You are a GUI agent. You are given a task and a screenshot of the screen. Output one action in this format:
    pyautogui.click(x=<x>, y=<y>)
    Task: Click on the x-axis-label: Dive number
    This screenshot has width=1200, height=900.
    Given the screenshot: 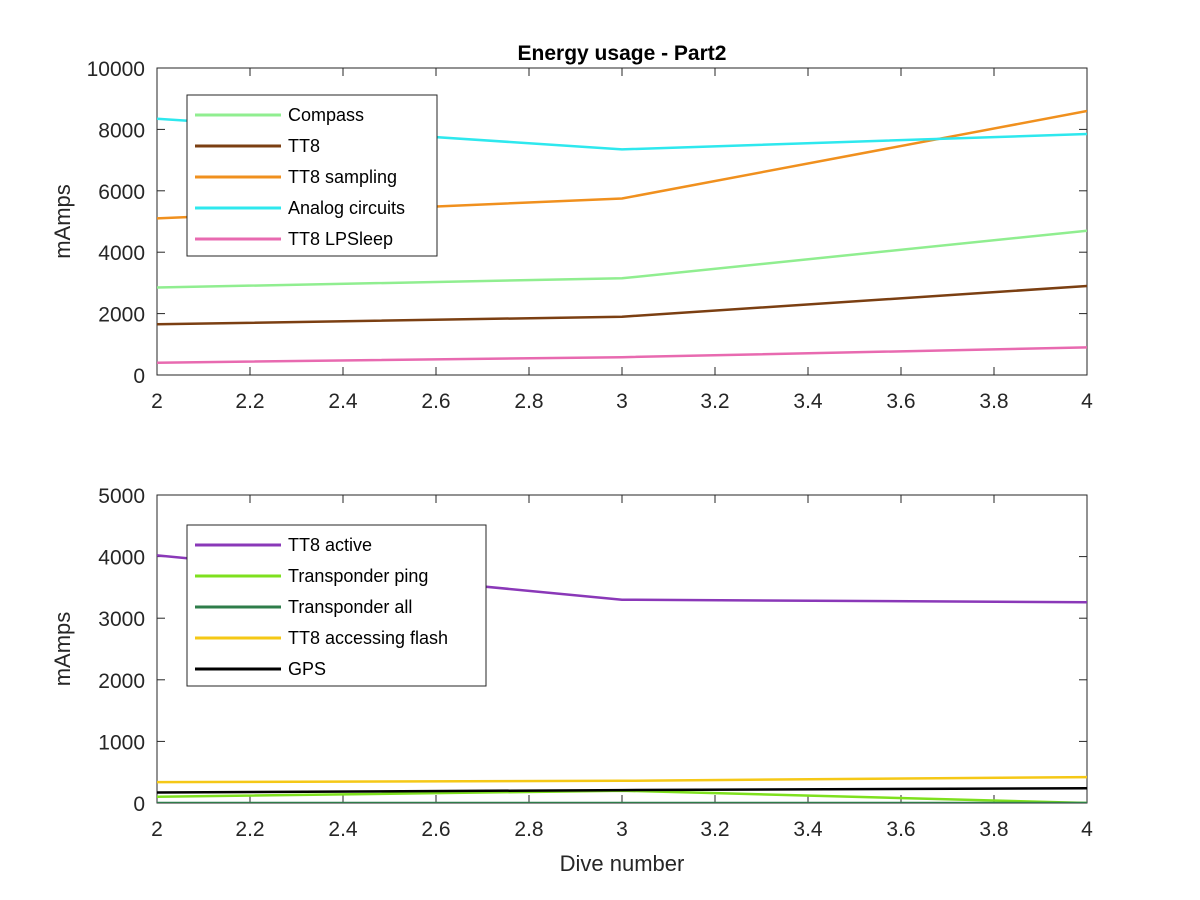 What is the action you would take?
    pyautogui.click(x=622, y=863)
    